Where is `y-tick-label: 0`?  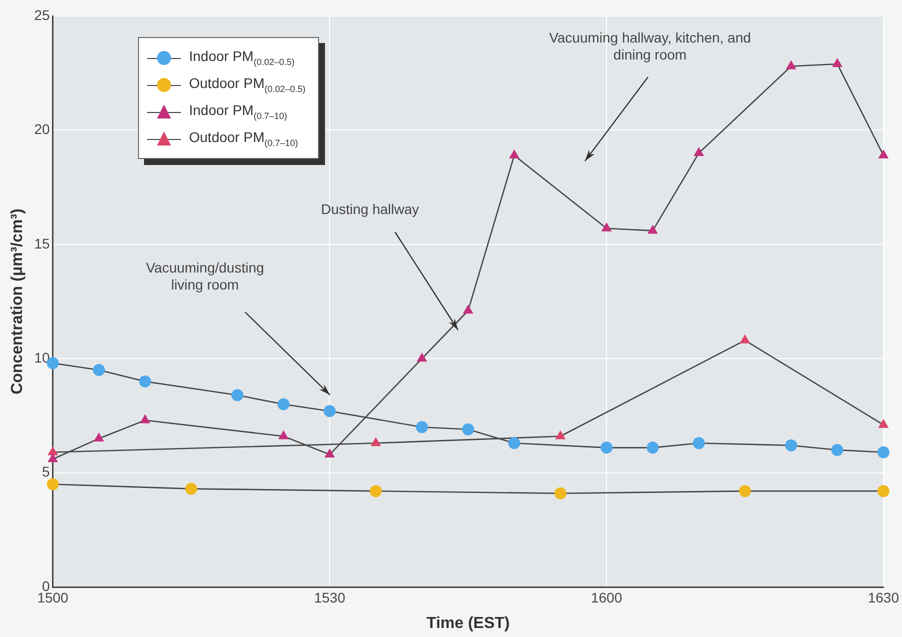 y-tick-label: 0 is located at coordinates (46, 586).